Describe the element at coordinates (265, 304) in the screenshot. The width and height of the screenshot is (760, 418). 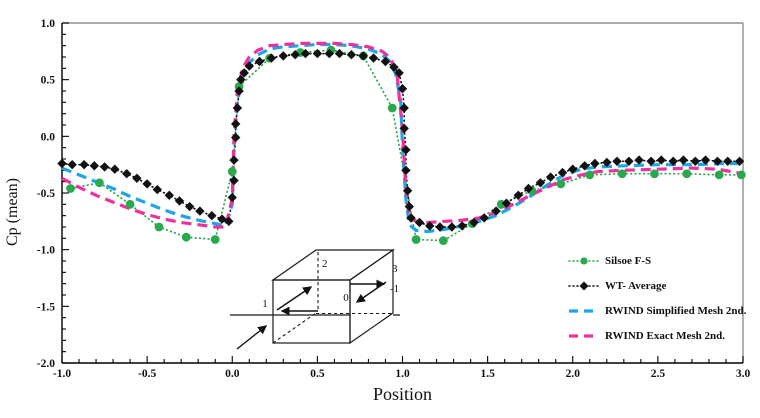
I see `inset-label-1: 1` at that location.